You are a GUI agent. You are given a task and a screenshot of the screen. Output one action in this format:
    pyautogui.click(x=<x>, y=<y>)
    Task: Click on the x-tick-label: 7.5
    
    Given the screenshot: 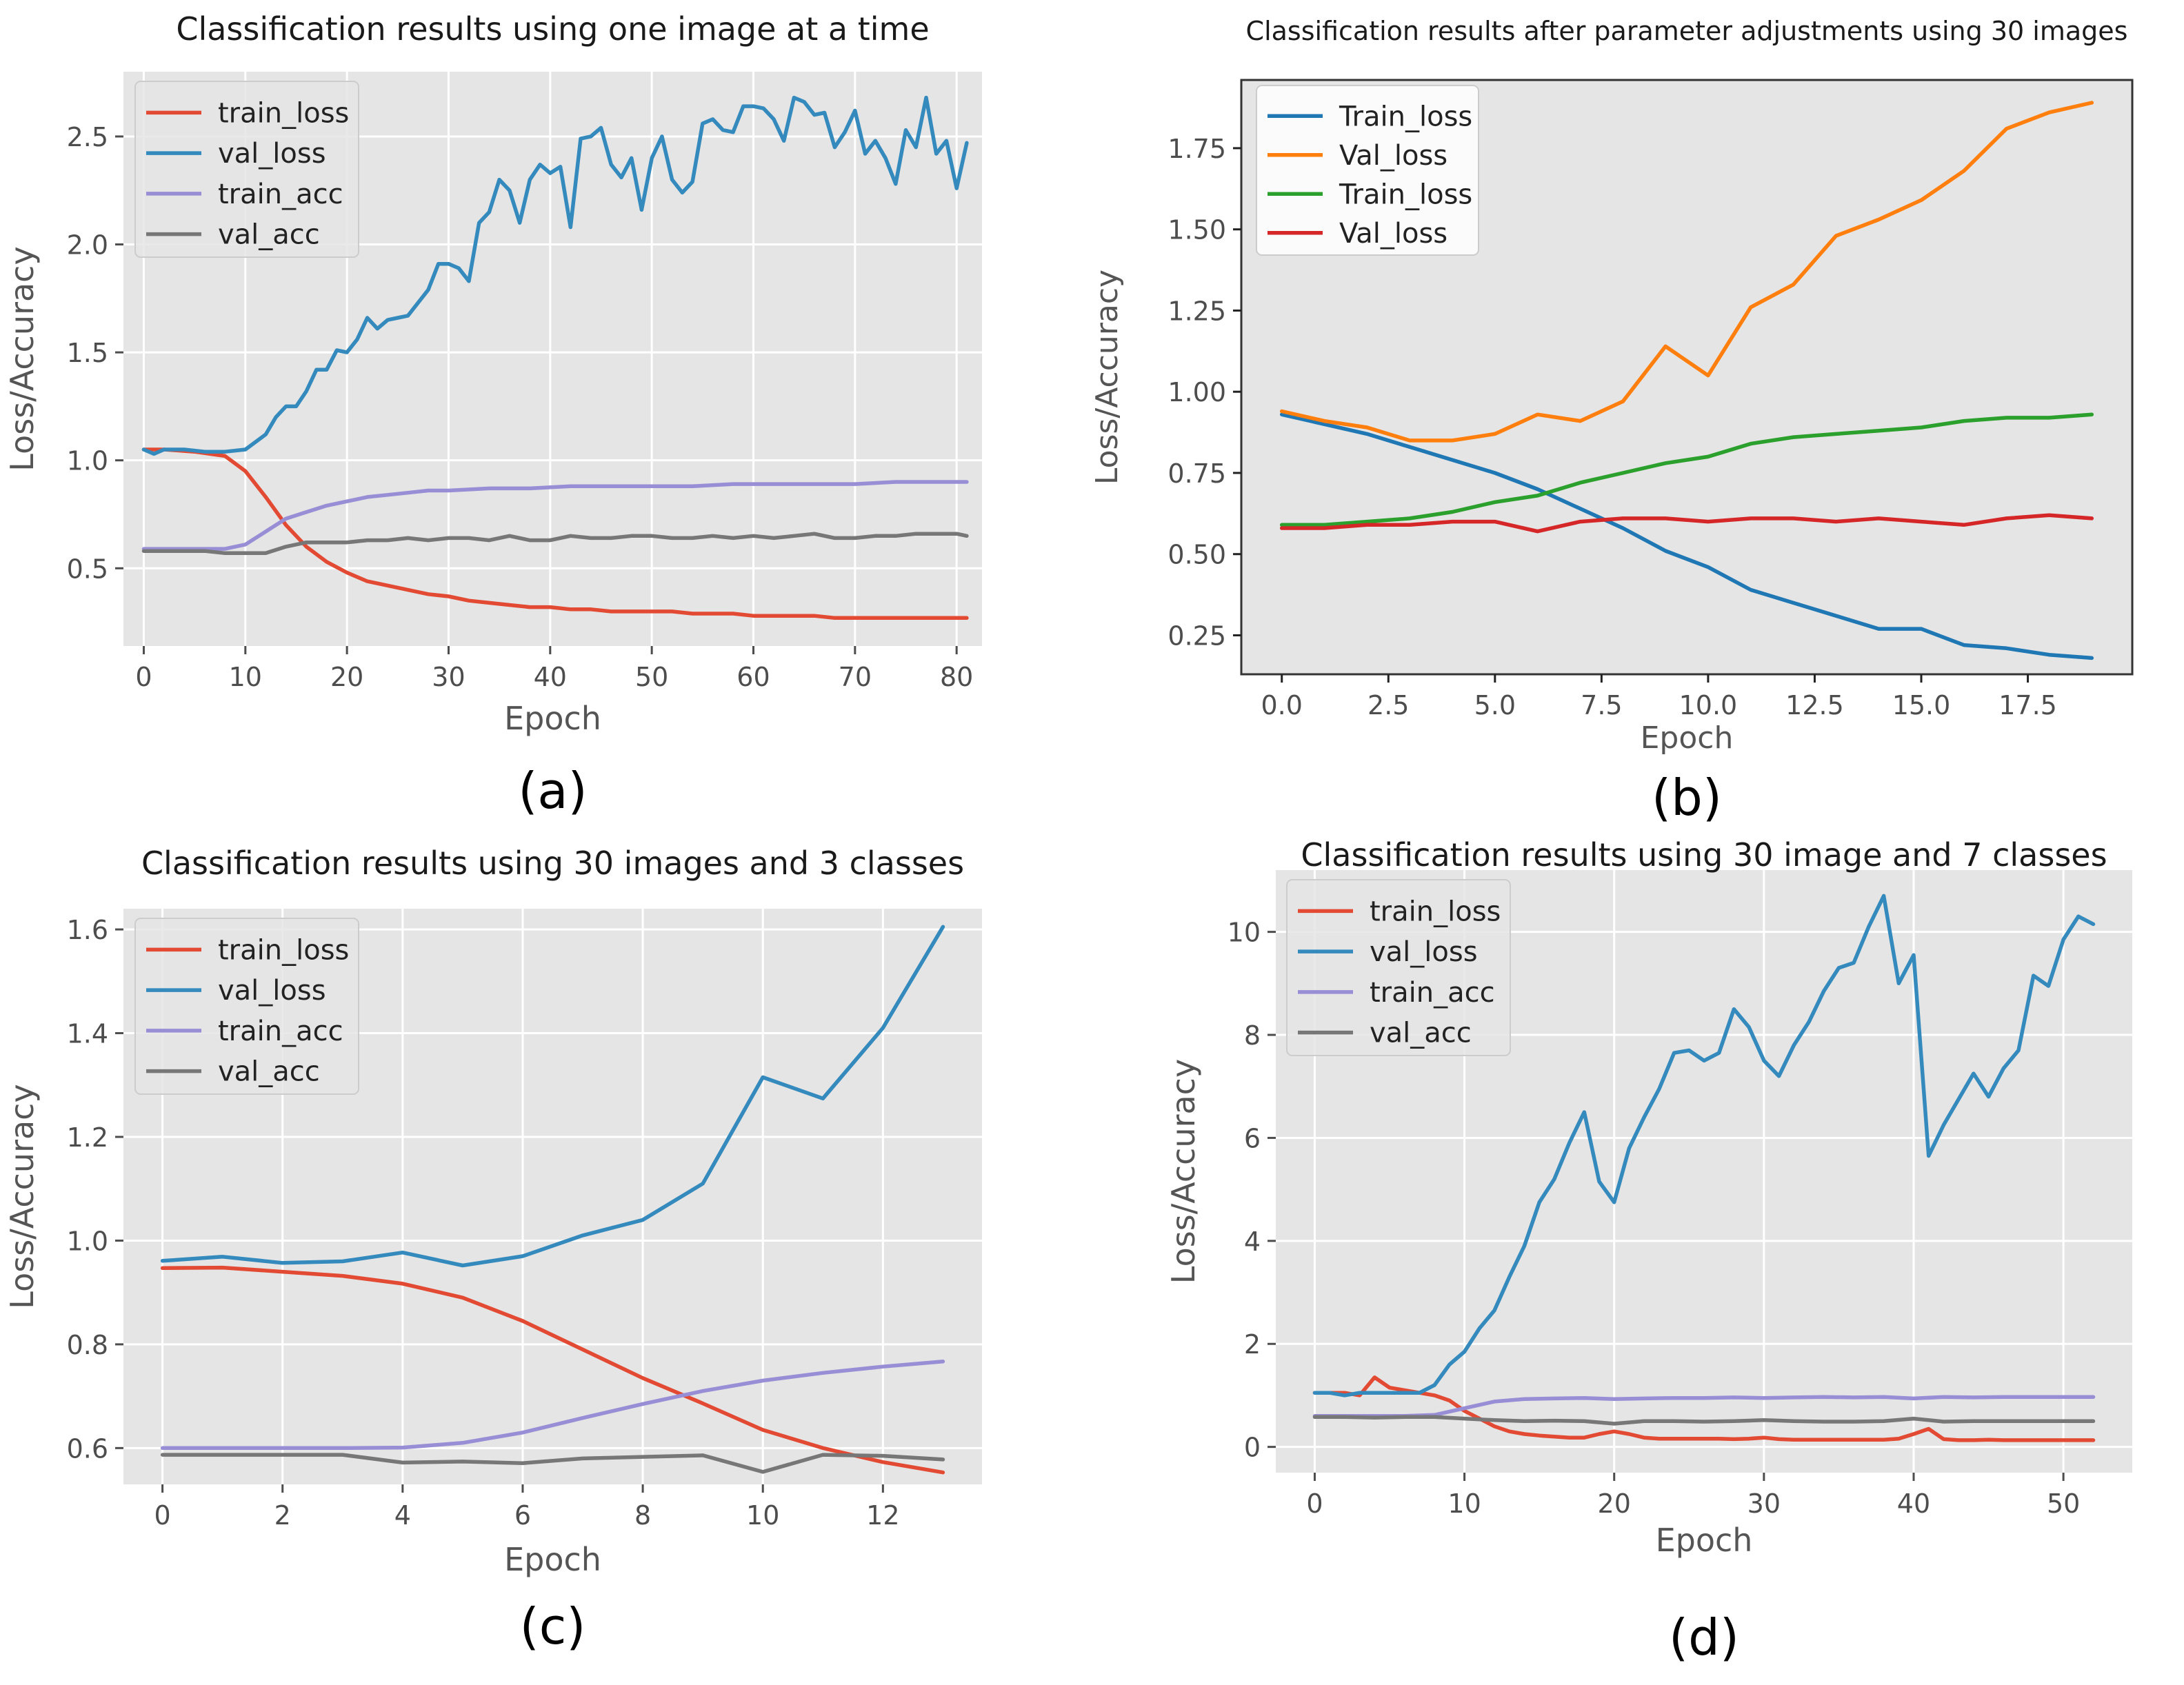 What is the action you would take?
    pyautogui.click(x=1601, y=705)
    